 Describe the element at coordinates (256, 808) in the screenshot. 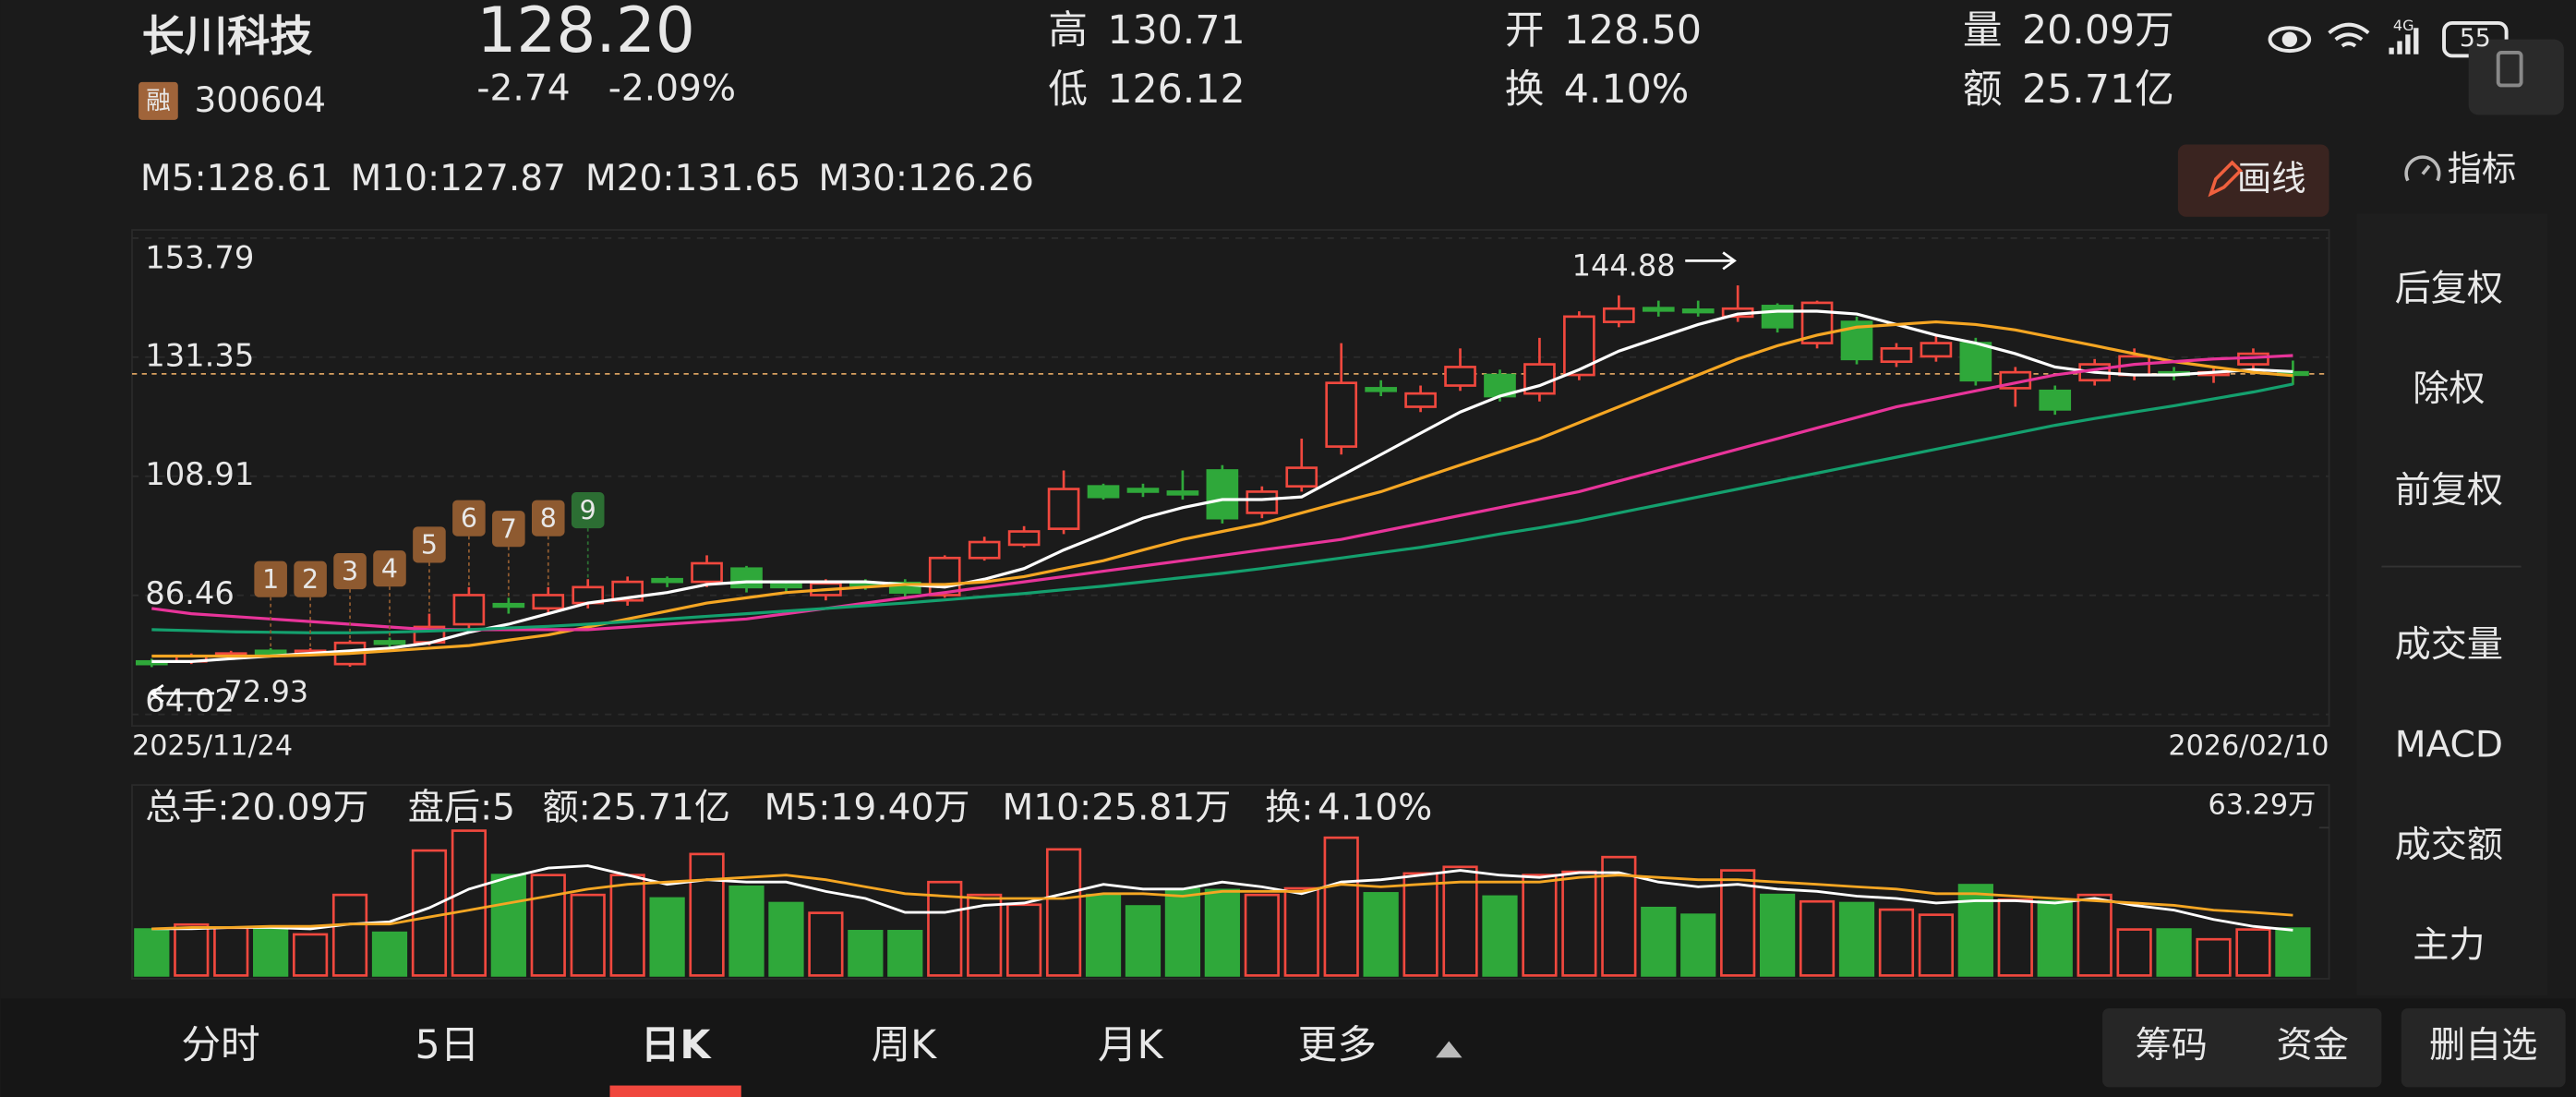

I see `volume-legend: 总手:20.09万` at that location.